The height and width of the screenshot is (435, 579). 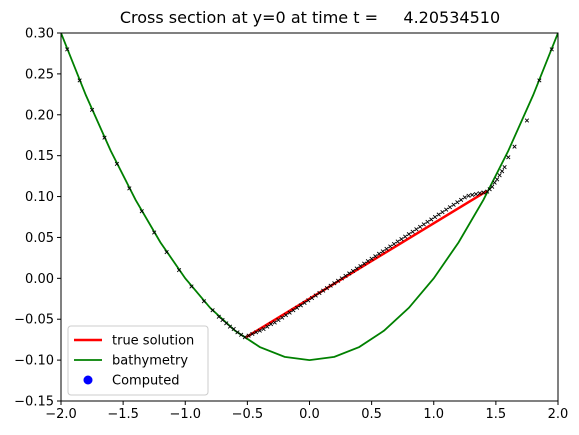 I want to click on x-tick-label: −2.0, so click(x=61, y=414).